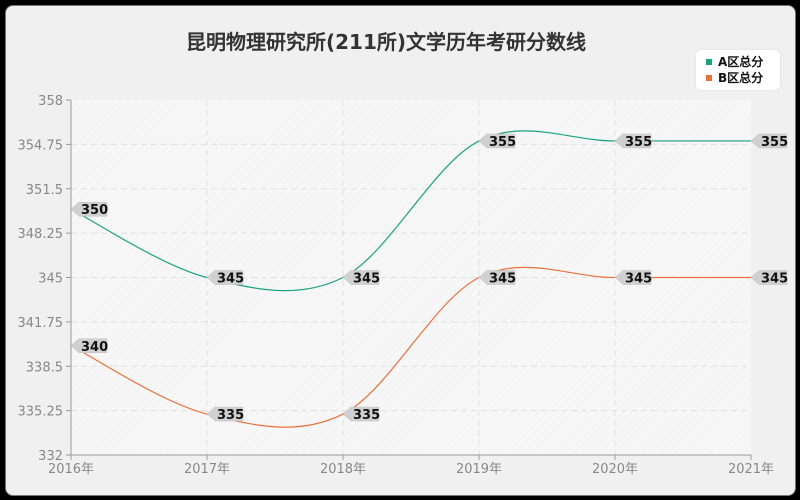 Image resolution: width=800 pixels, height=500 pixels. Describe the element at coordinates (615, 469) in the screenshot. I see `x-tick-label: 2020年` at that location.